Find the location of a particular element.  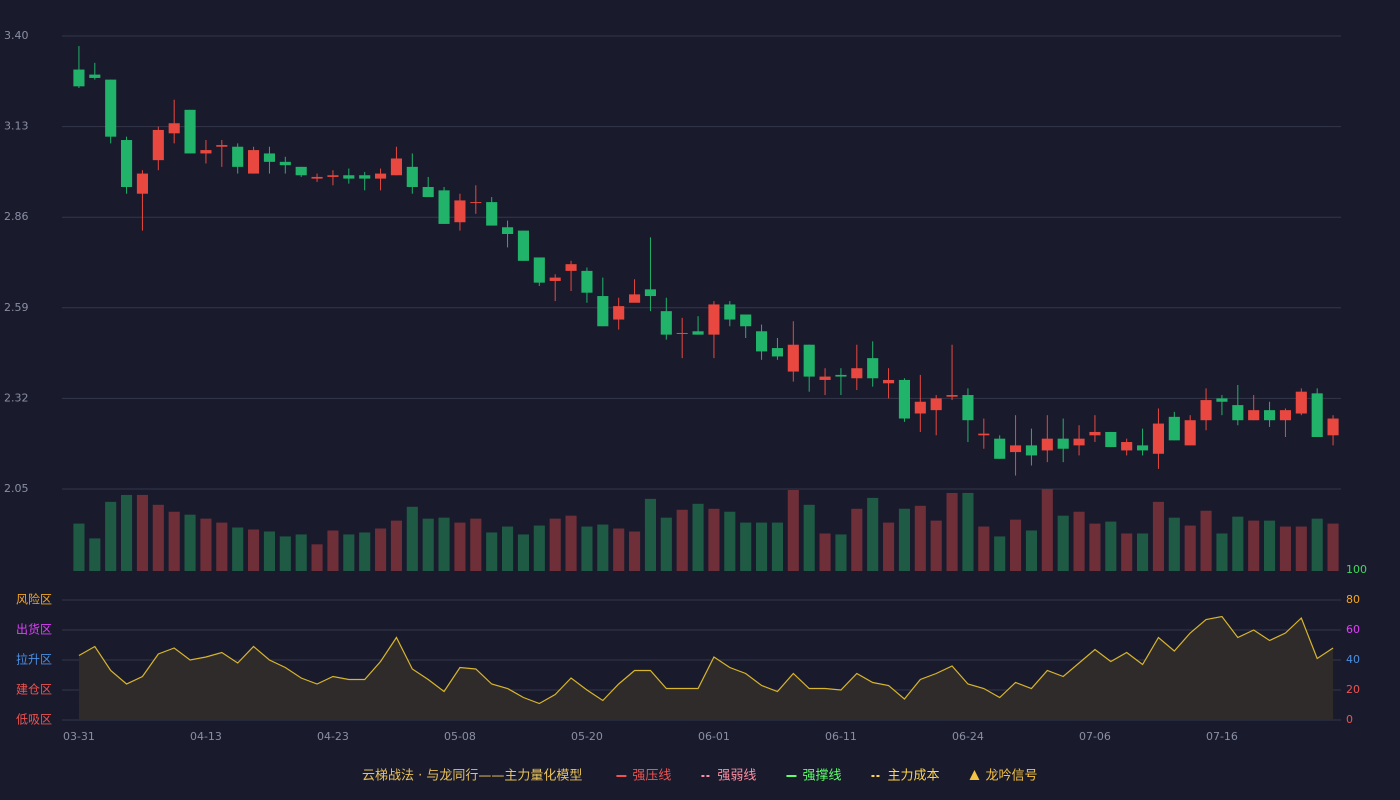

x-tick-label: 03-31 is located at coordinates (79, 736).